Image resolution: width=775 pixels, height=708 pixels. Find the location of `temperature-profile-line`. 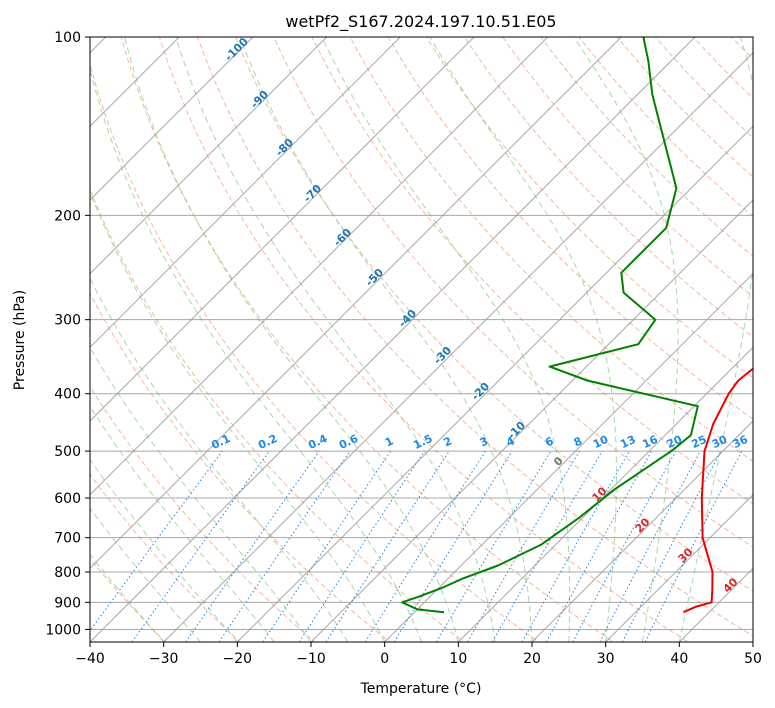

temperature-profile-line is located at coordinates (718, 490).